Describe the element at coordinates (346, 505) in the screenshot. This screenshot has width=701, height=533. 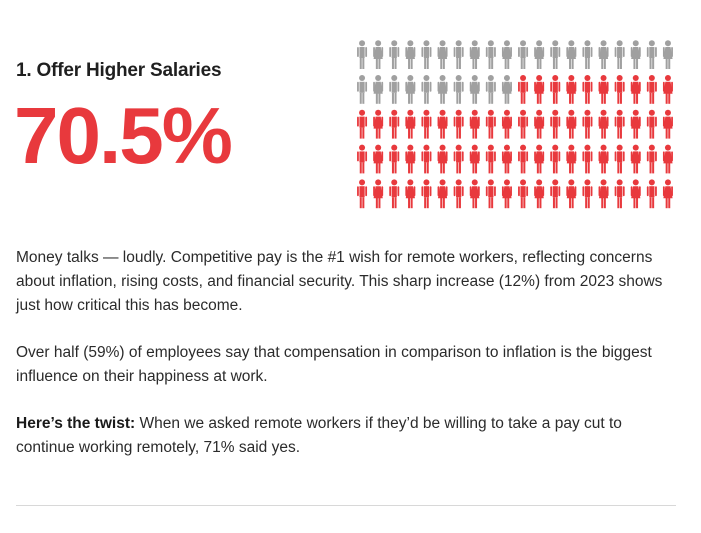
I see `section-divider` at that location.